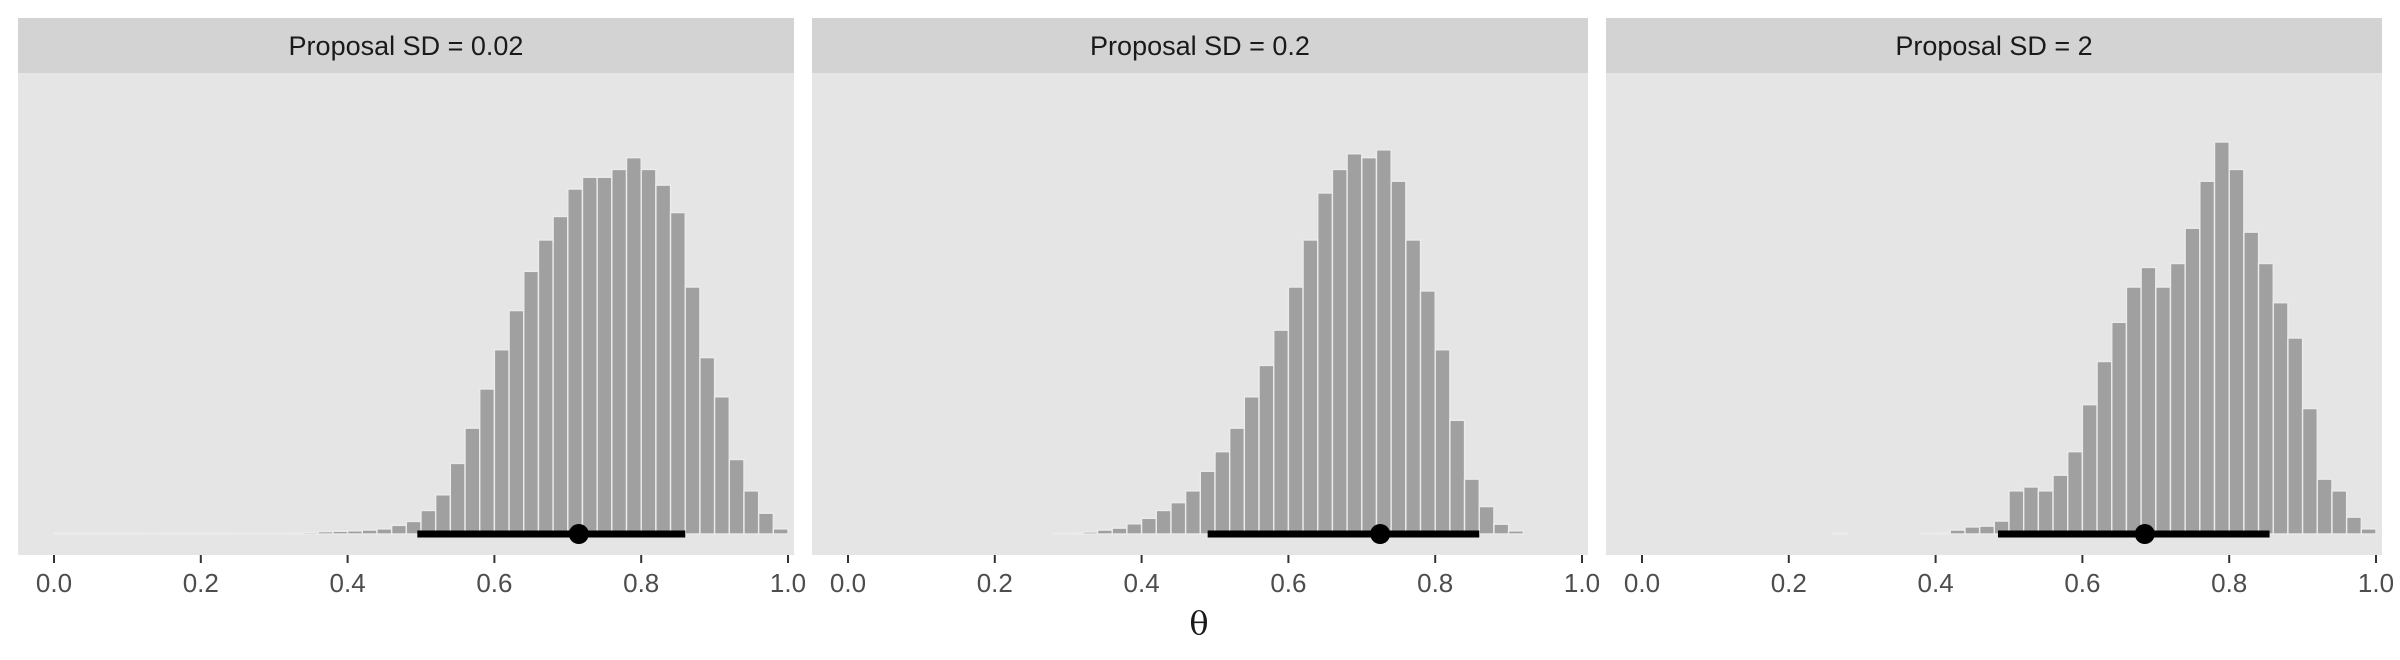 The height and width of the screenshot is (660, 2400). I want to click on x-axis-label: θ, so click(1198, 623).